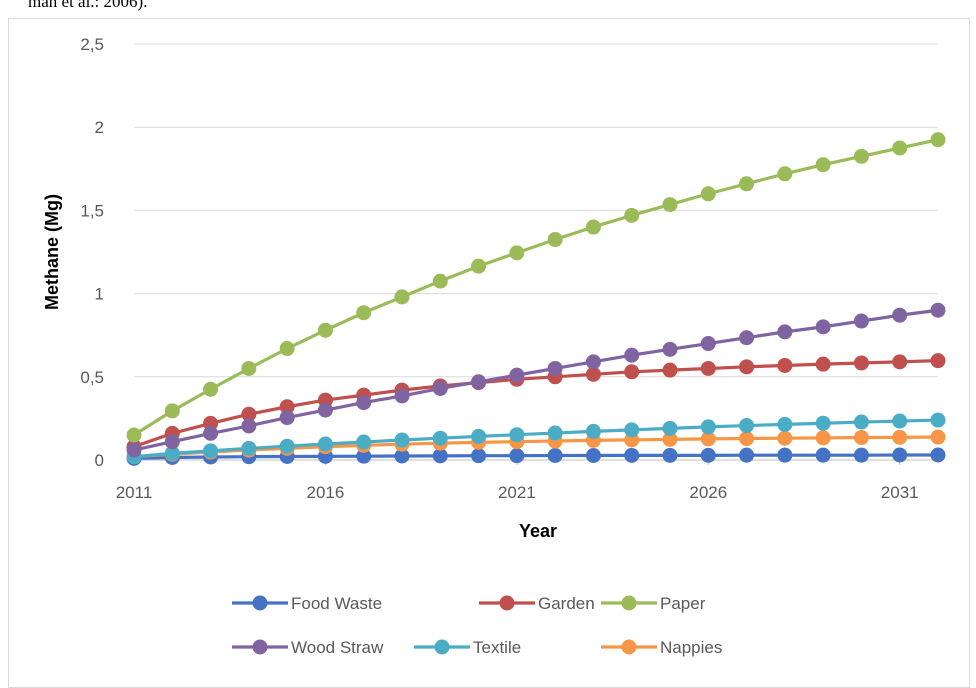  What do you see at coordinates (88, 5) in the screenshot?
I see `preceding-text: man et al.: 2006).` at bounding box center [88, 5].